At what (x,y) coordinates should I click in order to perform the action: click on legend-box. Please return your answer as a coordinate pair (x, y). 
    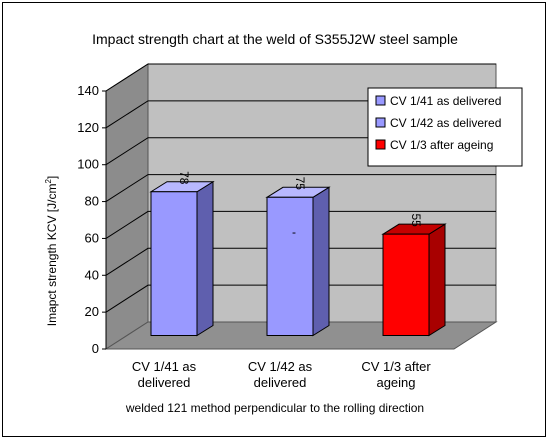
    Looking at the image, I should click on (445, 127).